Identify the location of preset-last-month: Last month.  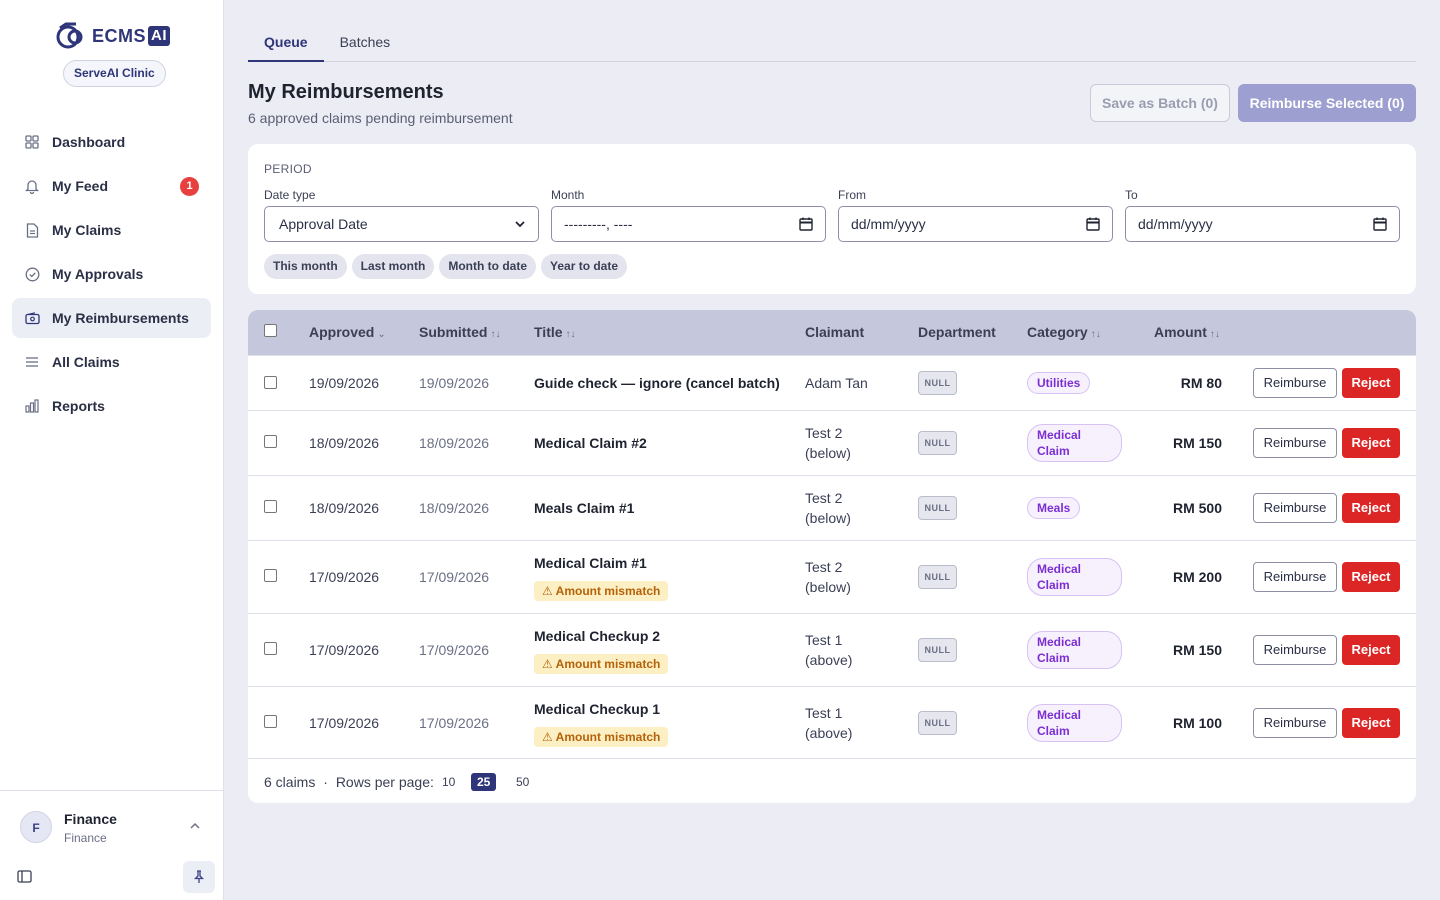
(393, 266).